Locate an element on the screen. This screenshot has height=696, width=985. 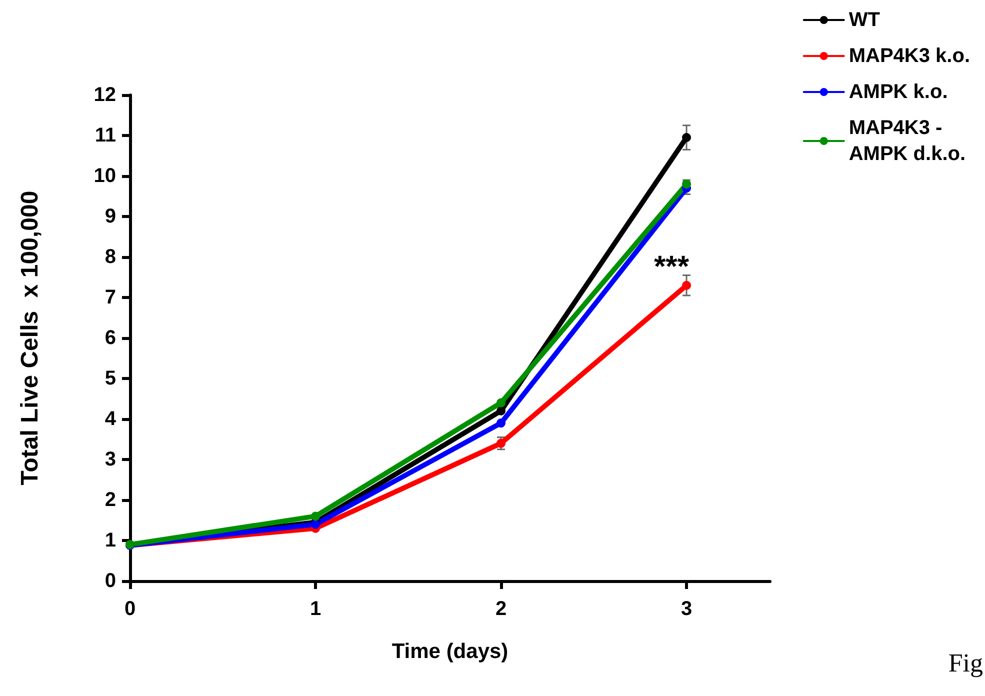
legend-label: MAP4K3 - AMPK d.k.o. is located at coordinates (907, 141).